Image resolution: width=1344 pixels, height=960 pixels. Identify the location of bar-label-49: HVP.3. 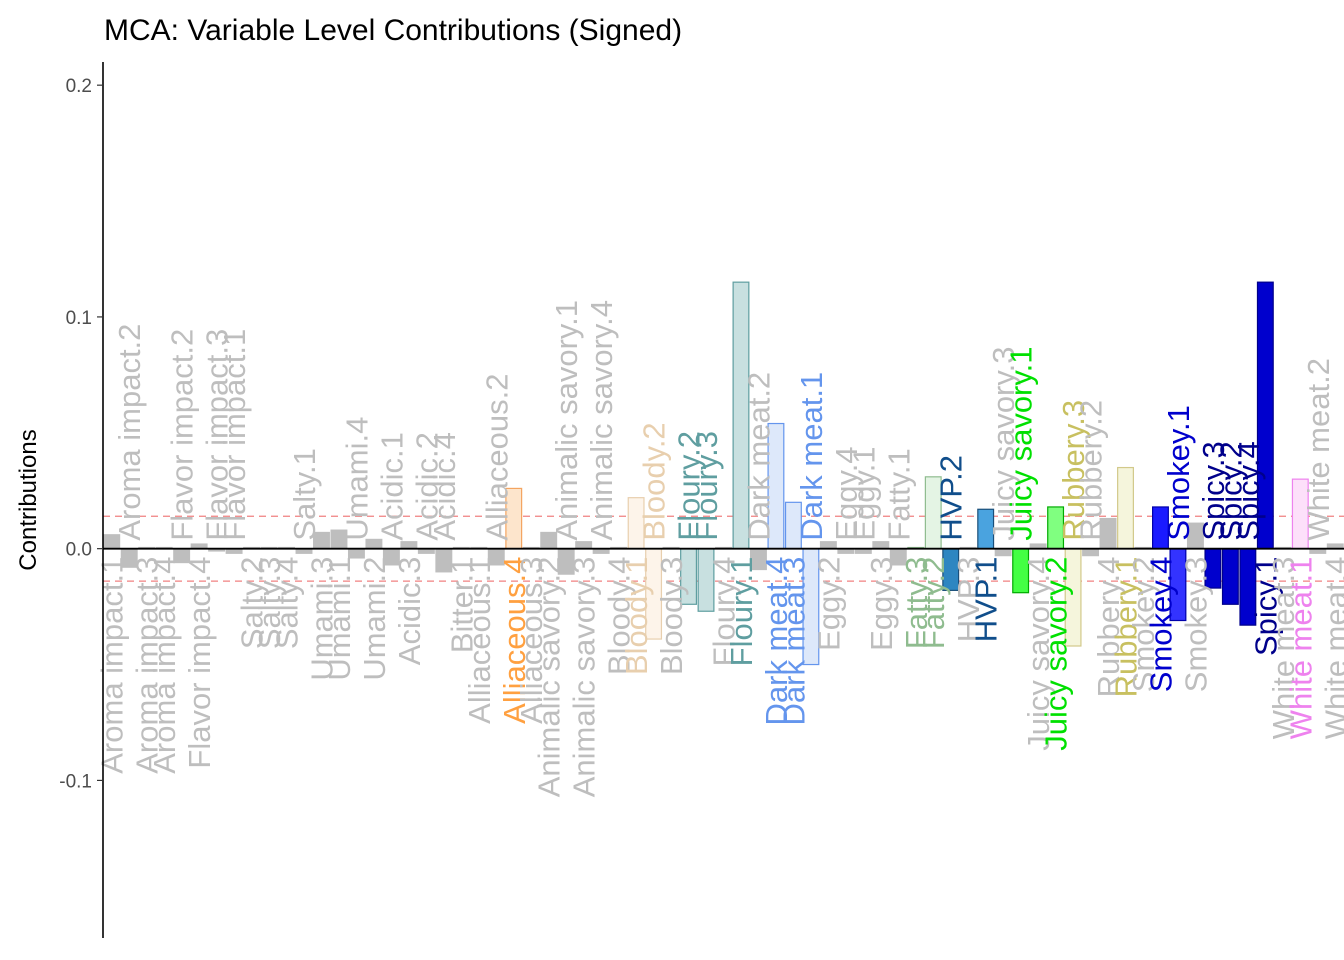
(968, 600).